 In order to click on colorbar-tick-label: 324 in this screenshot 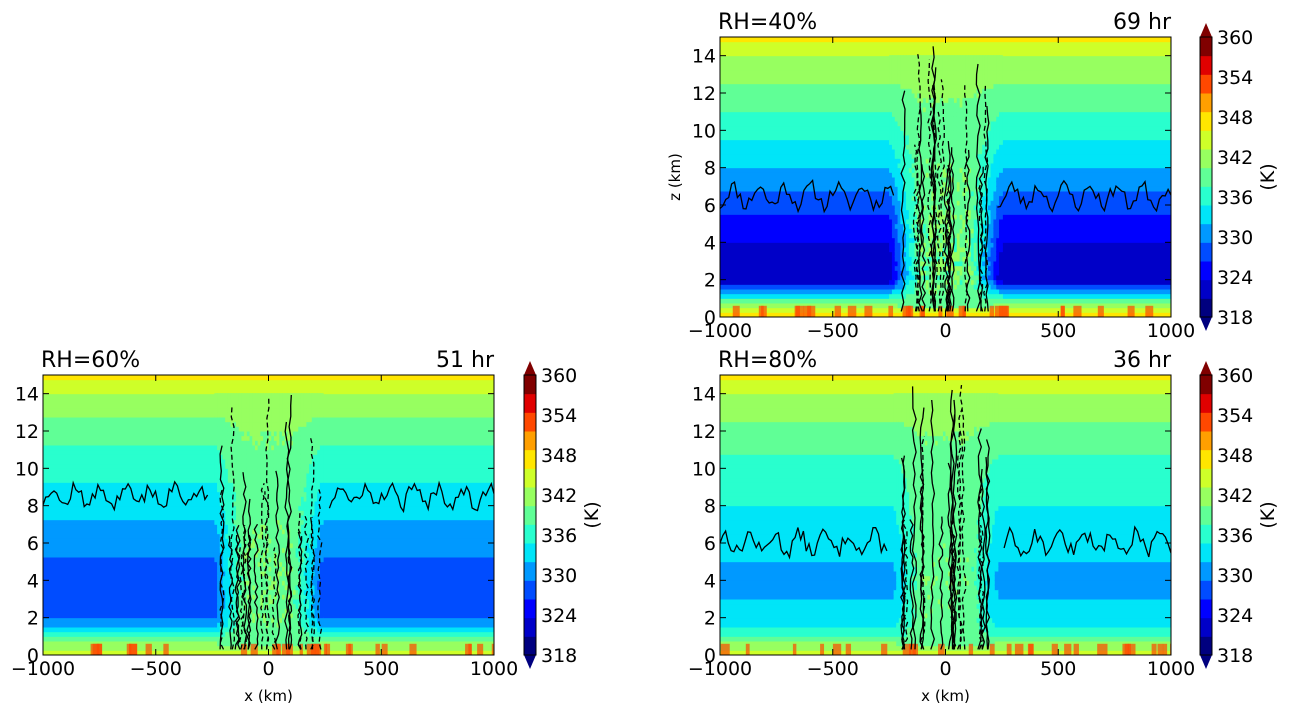, I will do `click(1235, 278)`.